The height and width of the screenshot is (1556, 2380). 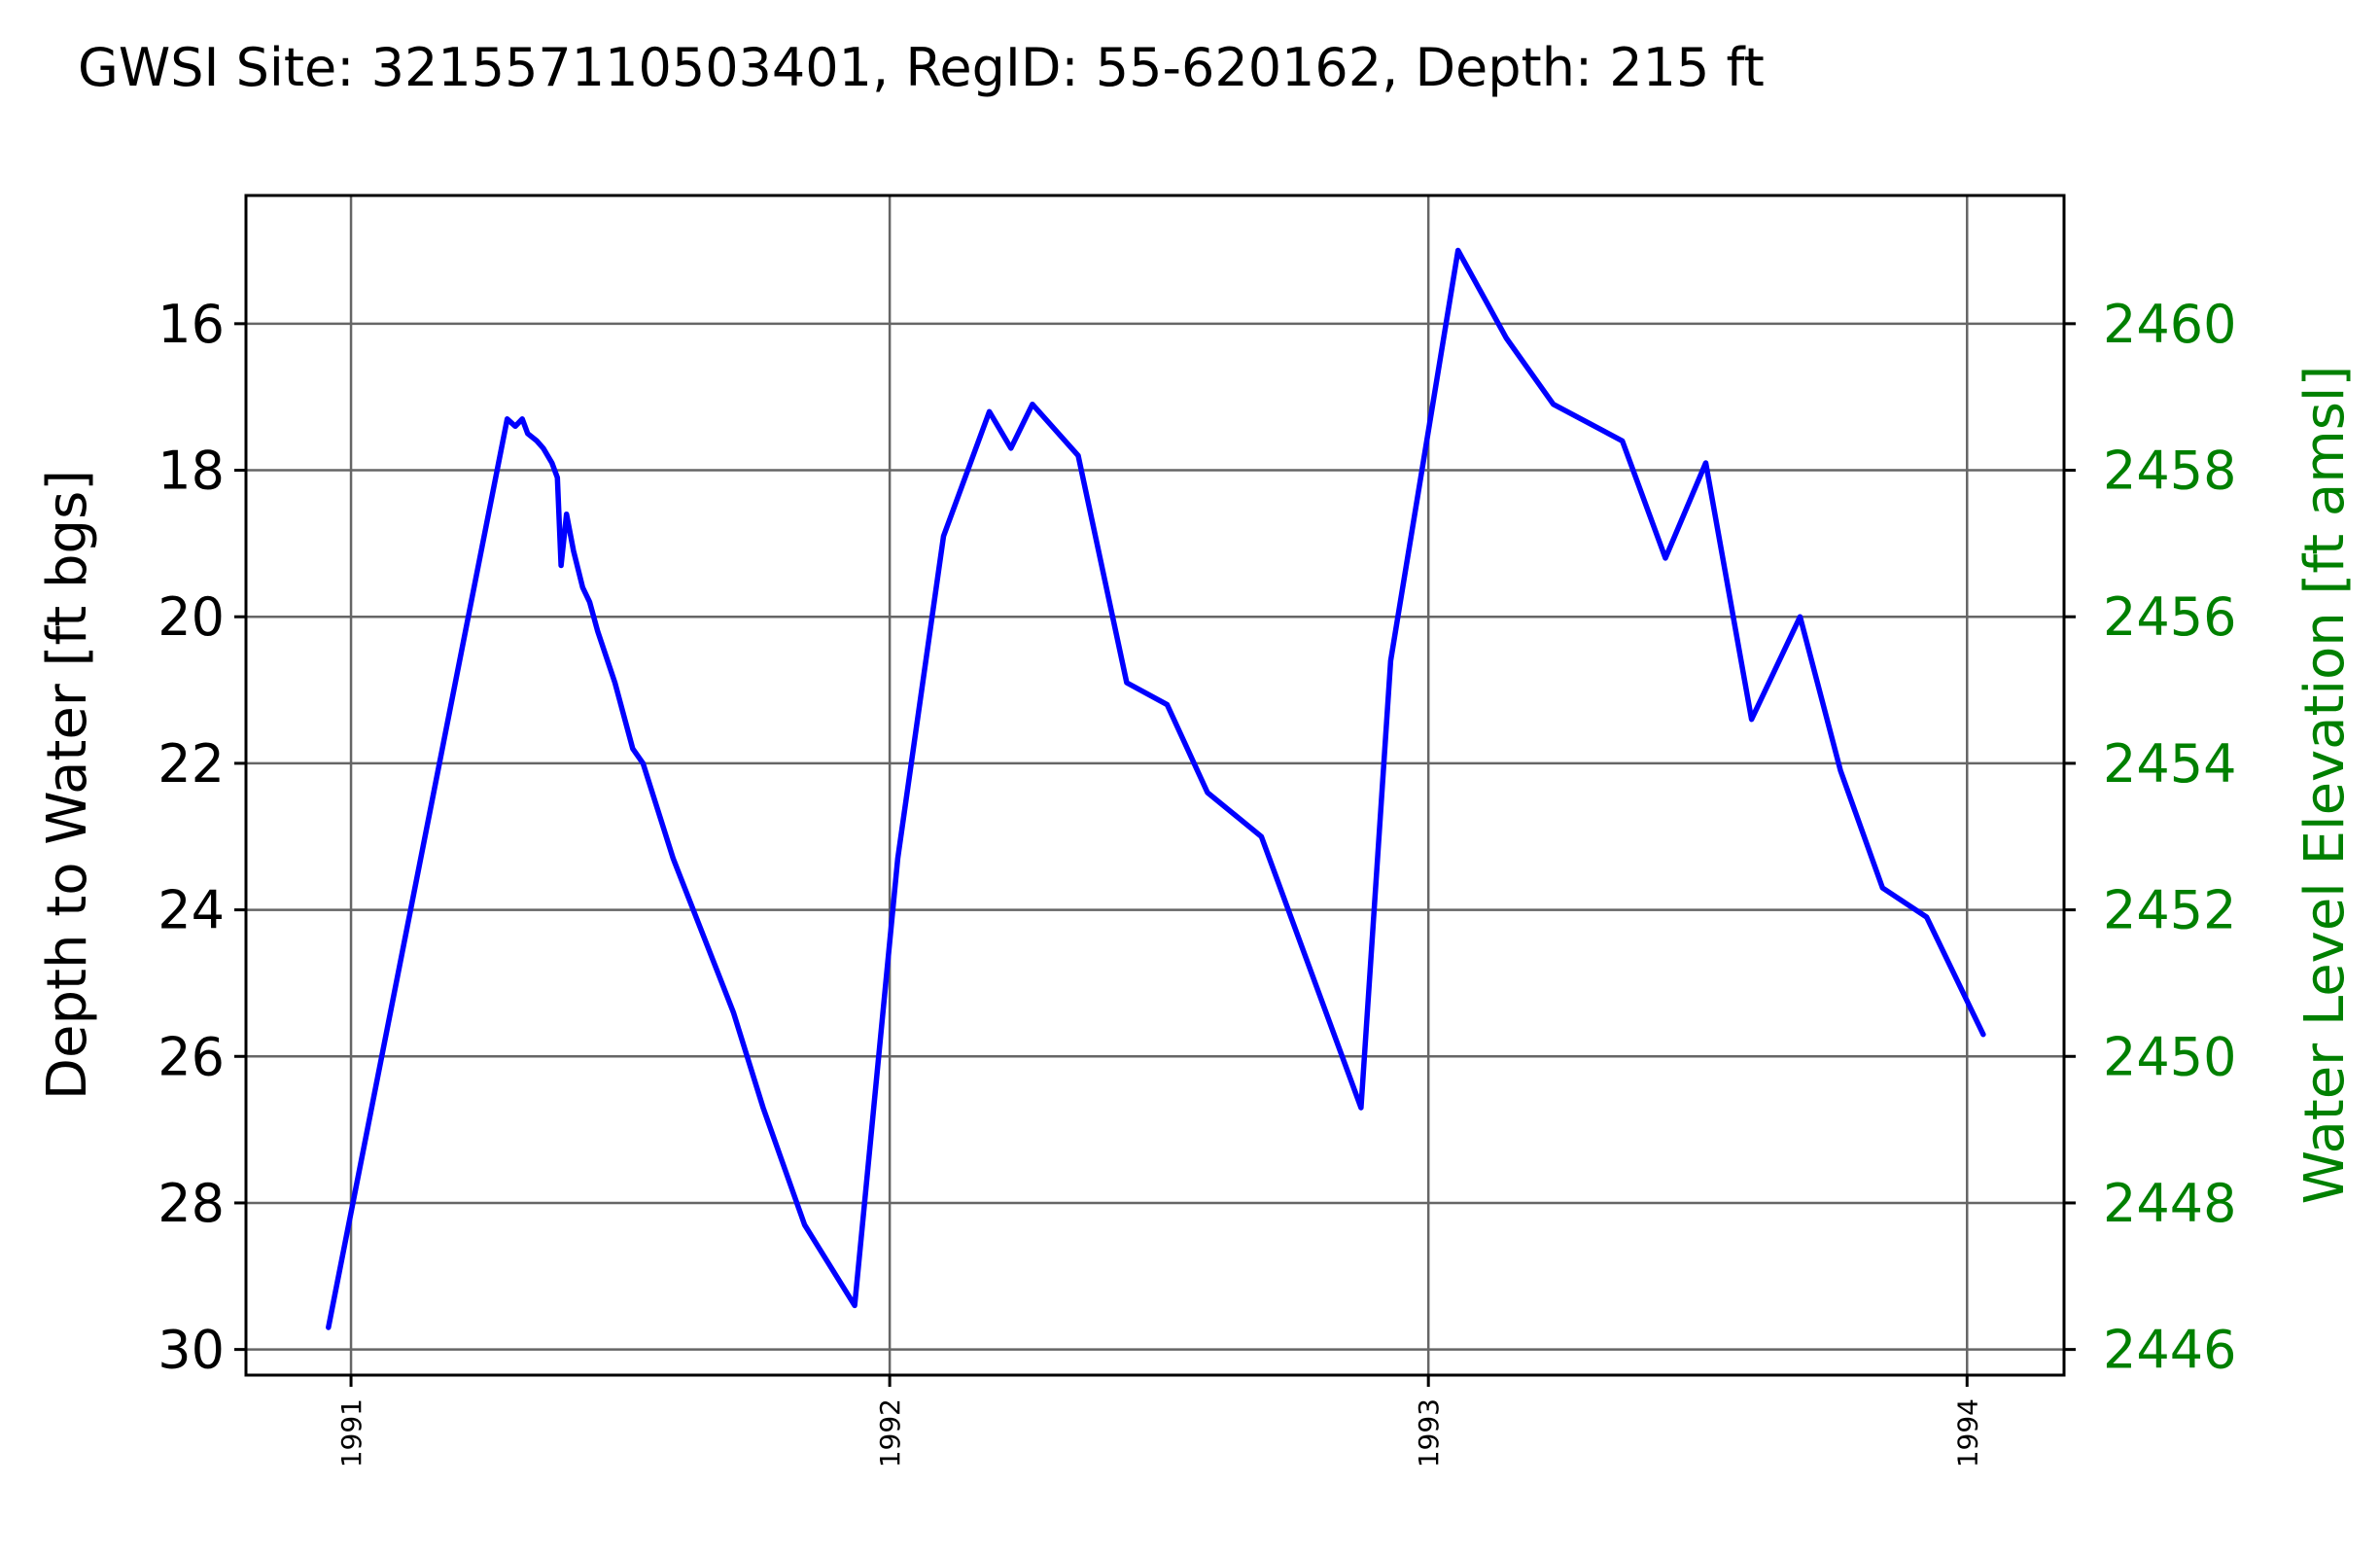 I want to click on y2-tick-label: 2456, so click(x=2169, y=617).